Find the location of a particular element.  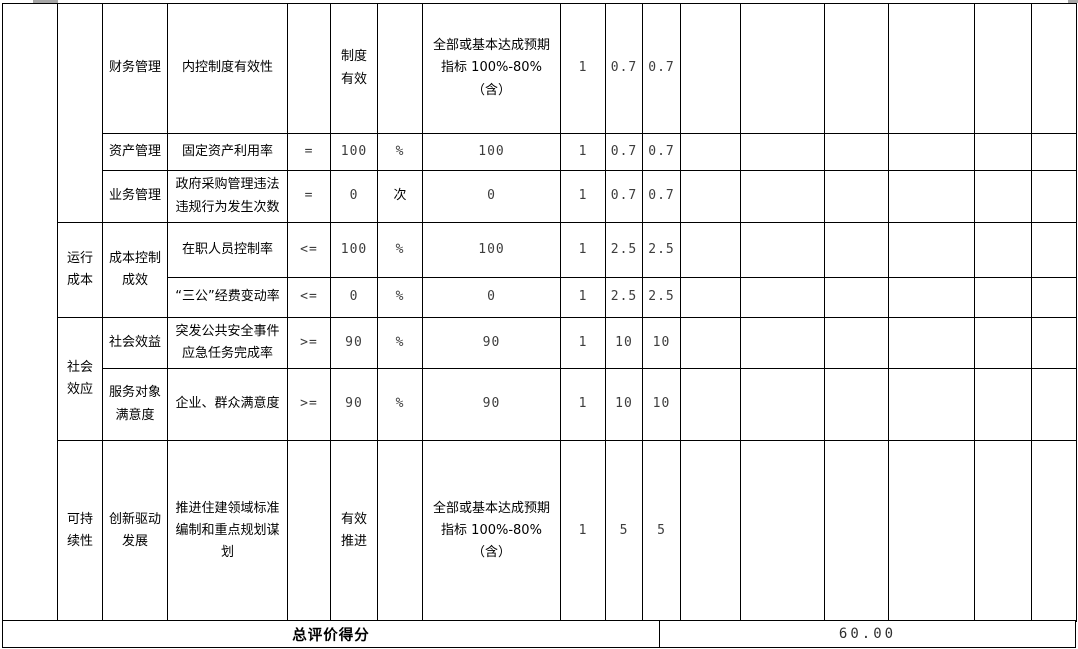

cell-left-empty is located at coordinates (30, 312).